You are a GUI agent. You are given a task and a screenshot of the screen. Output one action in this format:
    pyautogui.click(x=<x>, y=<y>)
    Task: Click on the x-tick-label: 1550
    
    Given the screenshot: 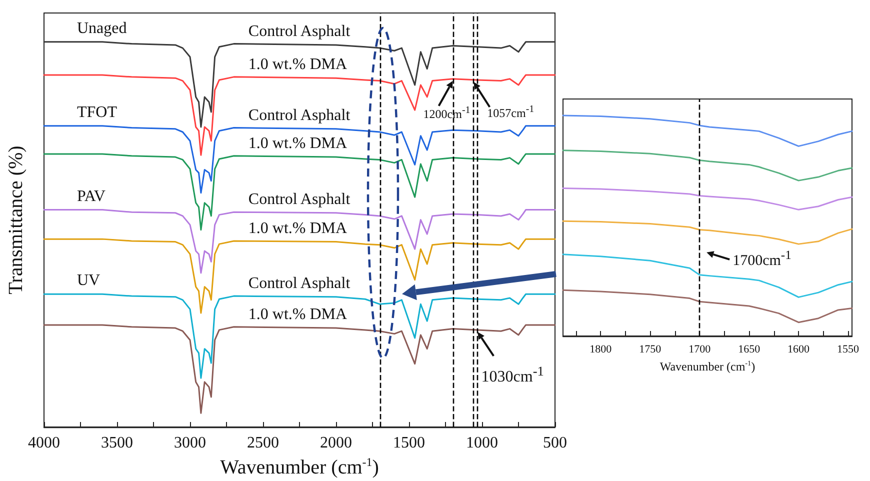 What is the action you would take?
    pyautogui.click(x=848, y=350)
    